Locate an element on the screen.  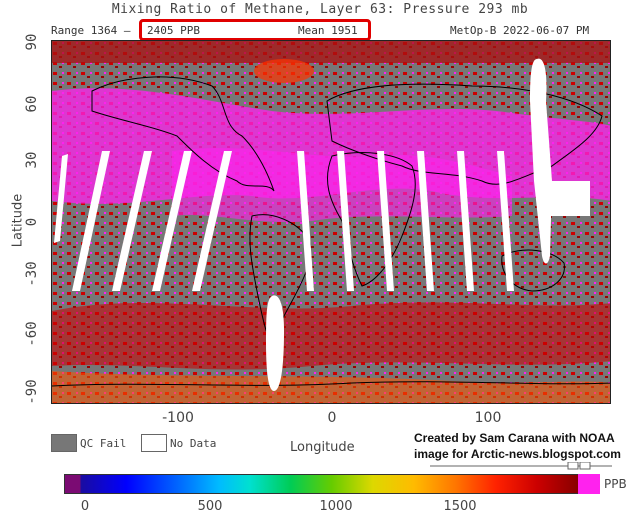
colorbar-tick-0: 0 is located at coordinates (85, 506).